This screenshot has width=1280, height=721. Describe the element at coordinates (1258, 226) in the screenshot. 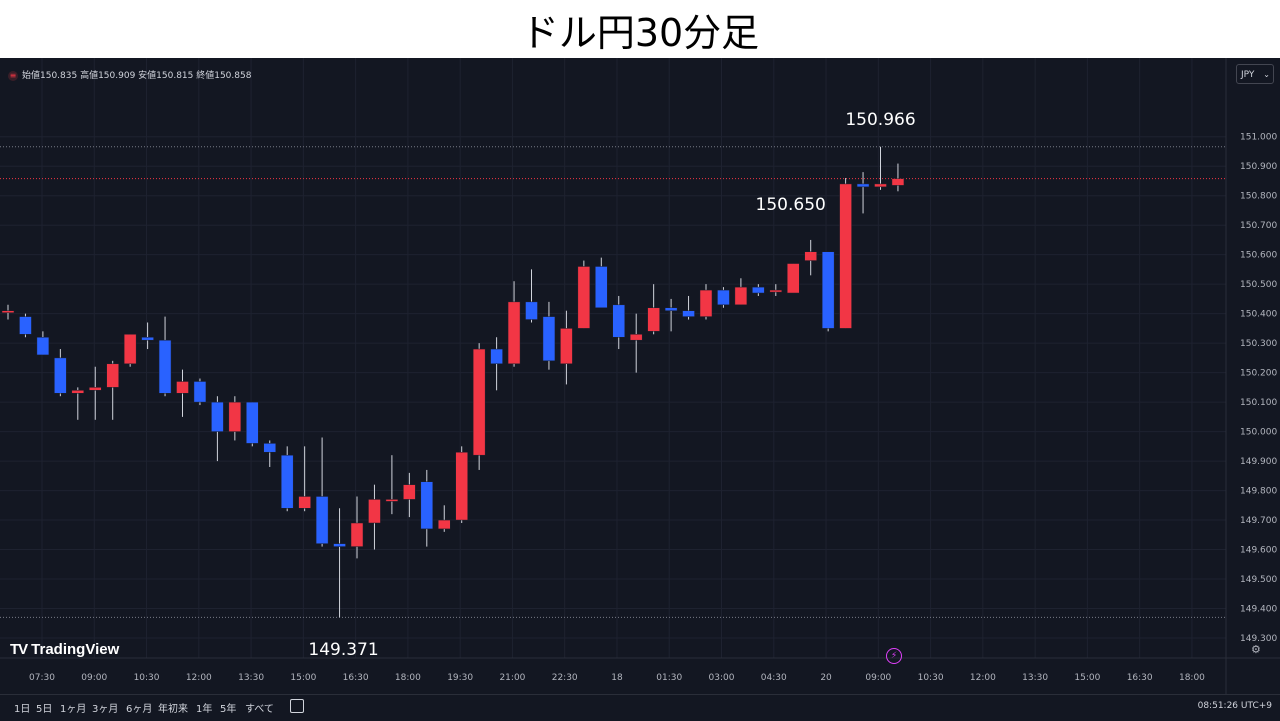

I see `y-tick-label: 150.700` at that location.